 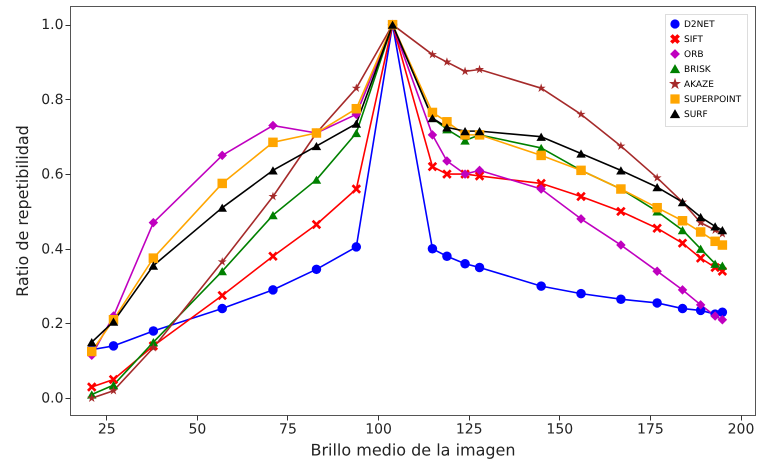 I want to click on y-axis-title: Ratio de repetibilidad, so click(x=22, y=211).